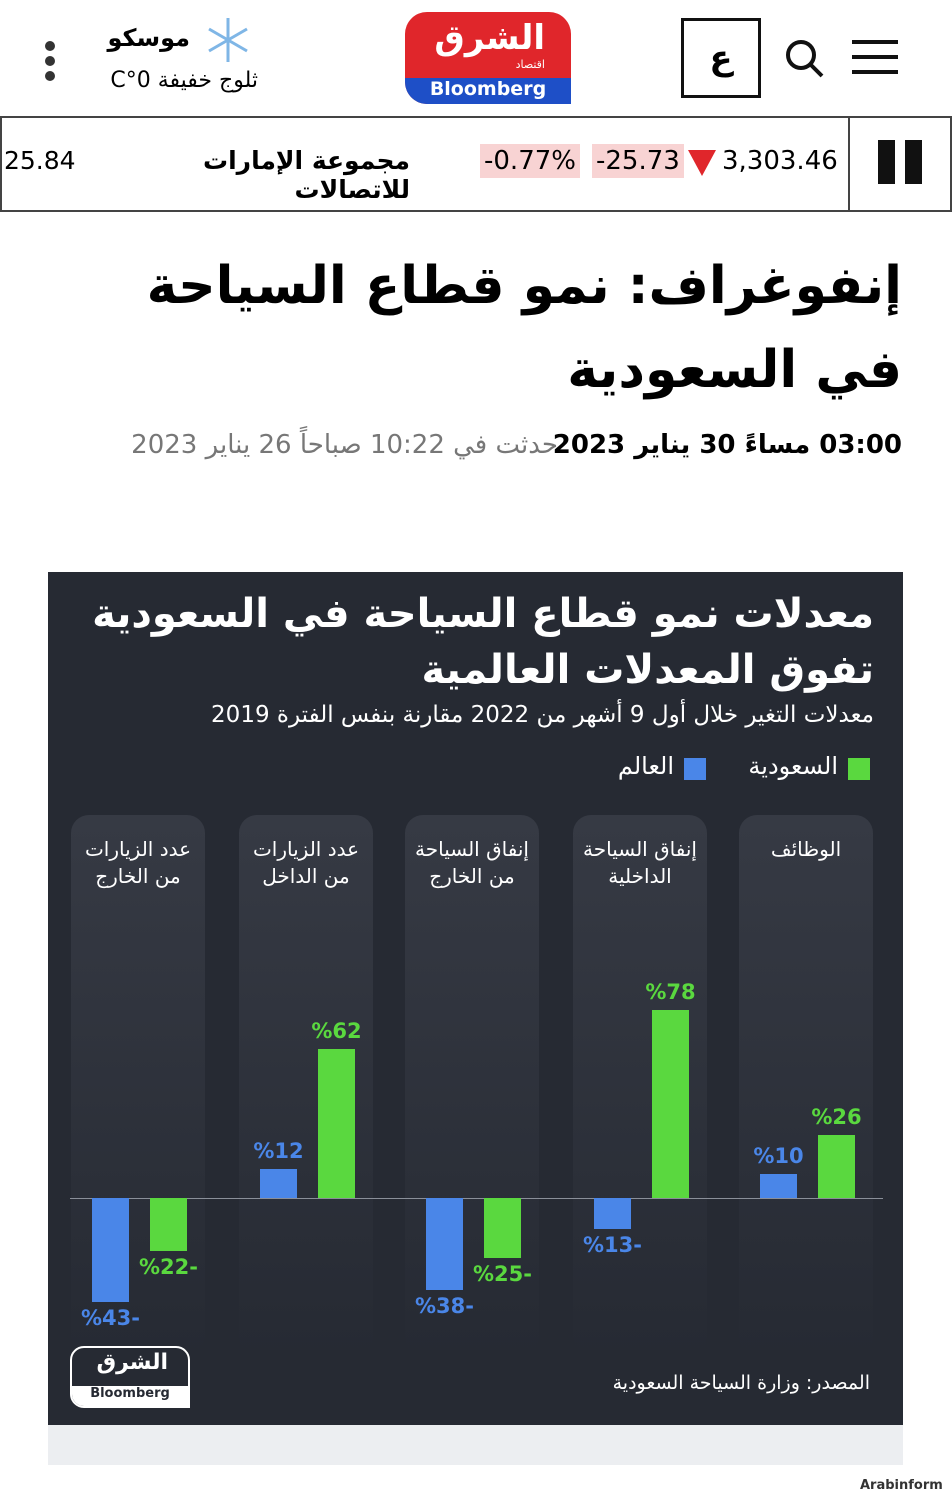 The image size is (952, 1500). What do you see at coordinates (148, 38) in the screenshot?
I see `weather-city: موسكو` at bounding box center [148, 38].